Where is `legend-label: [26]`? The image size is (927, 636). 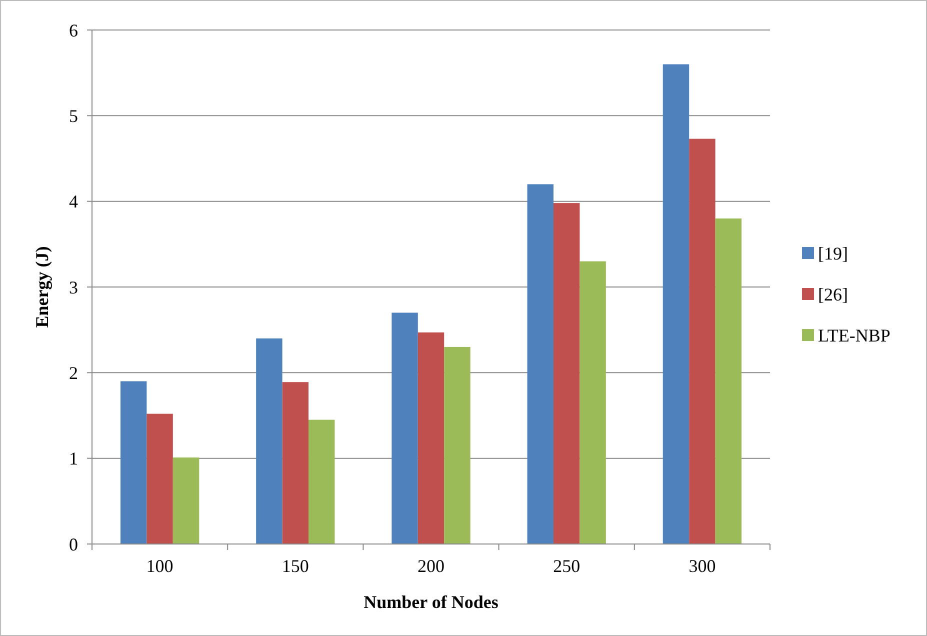 legend-label: [26] is located at coordinates (833, 294).